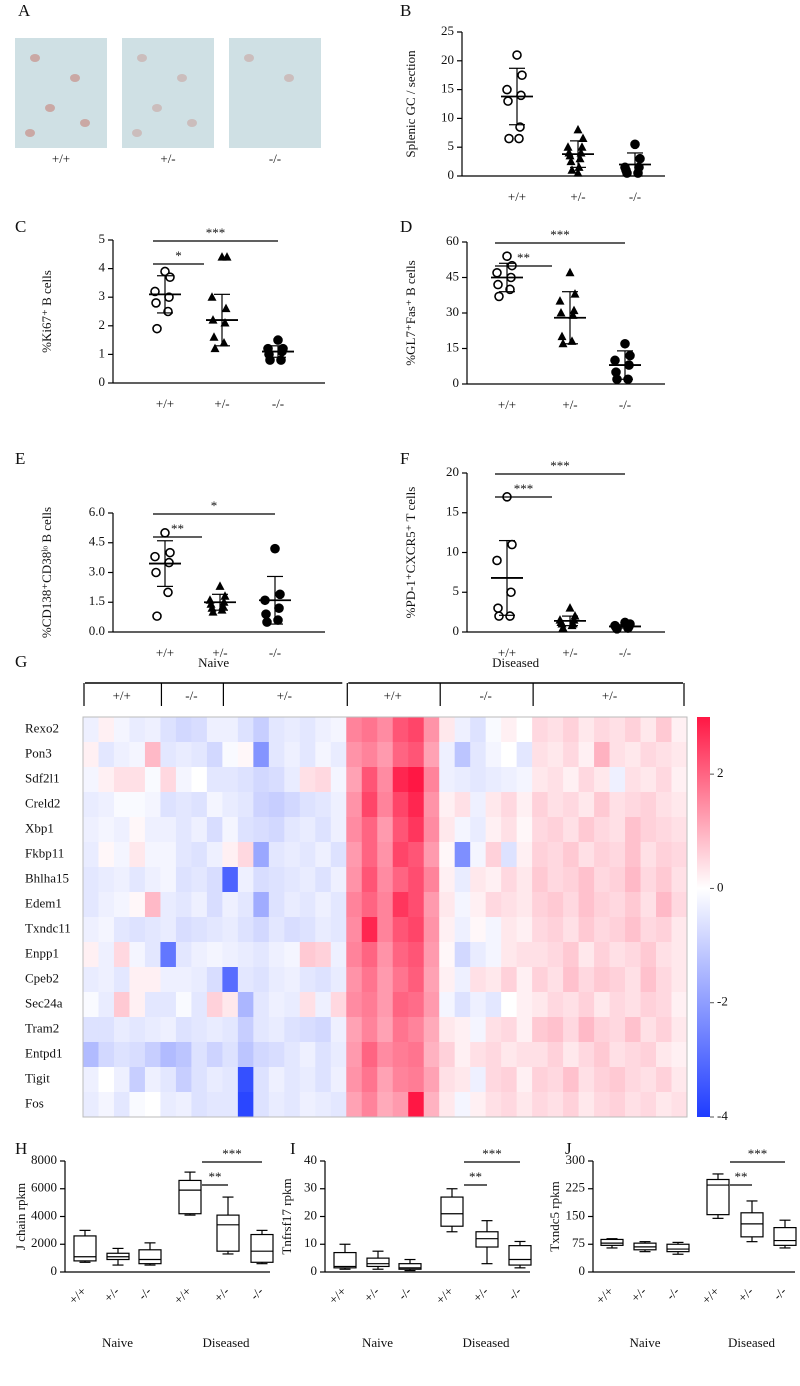  I want to click on y-tick-label: 60, so click(452, 240).